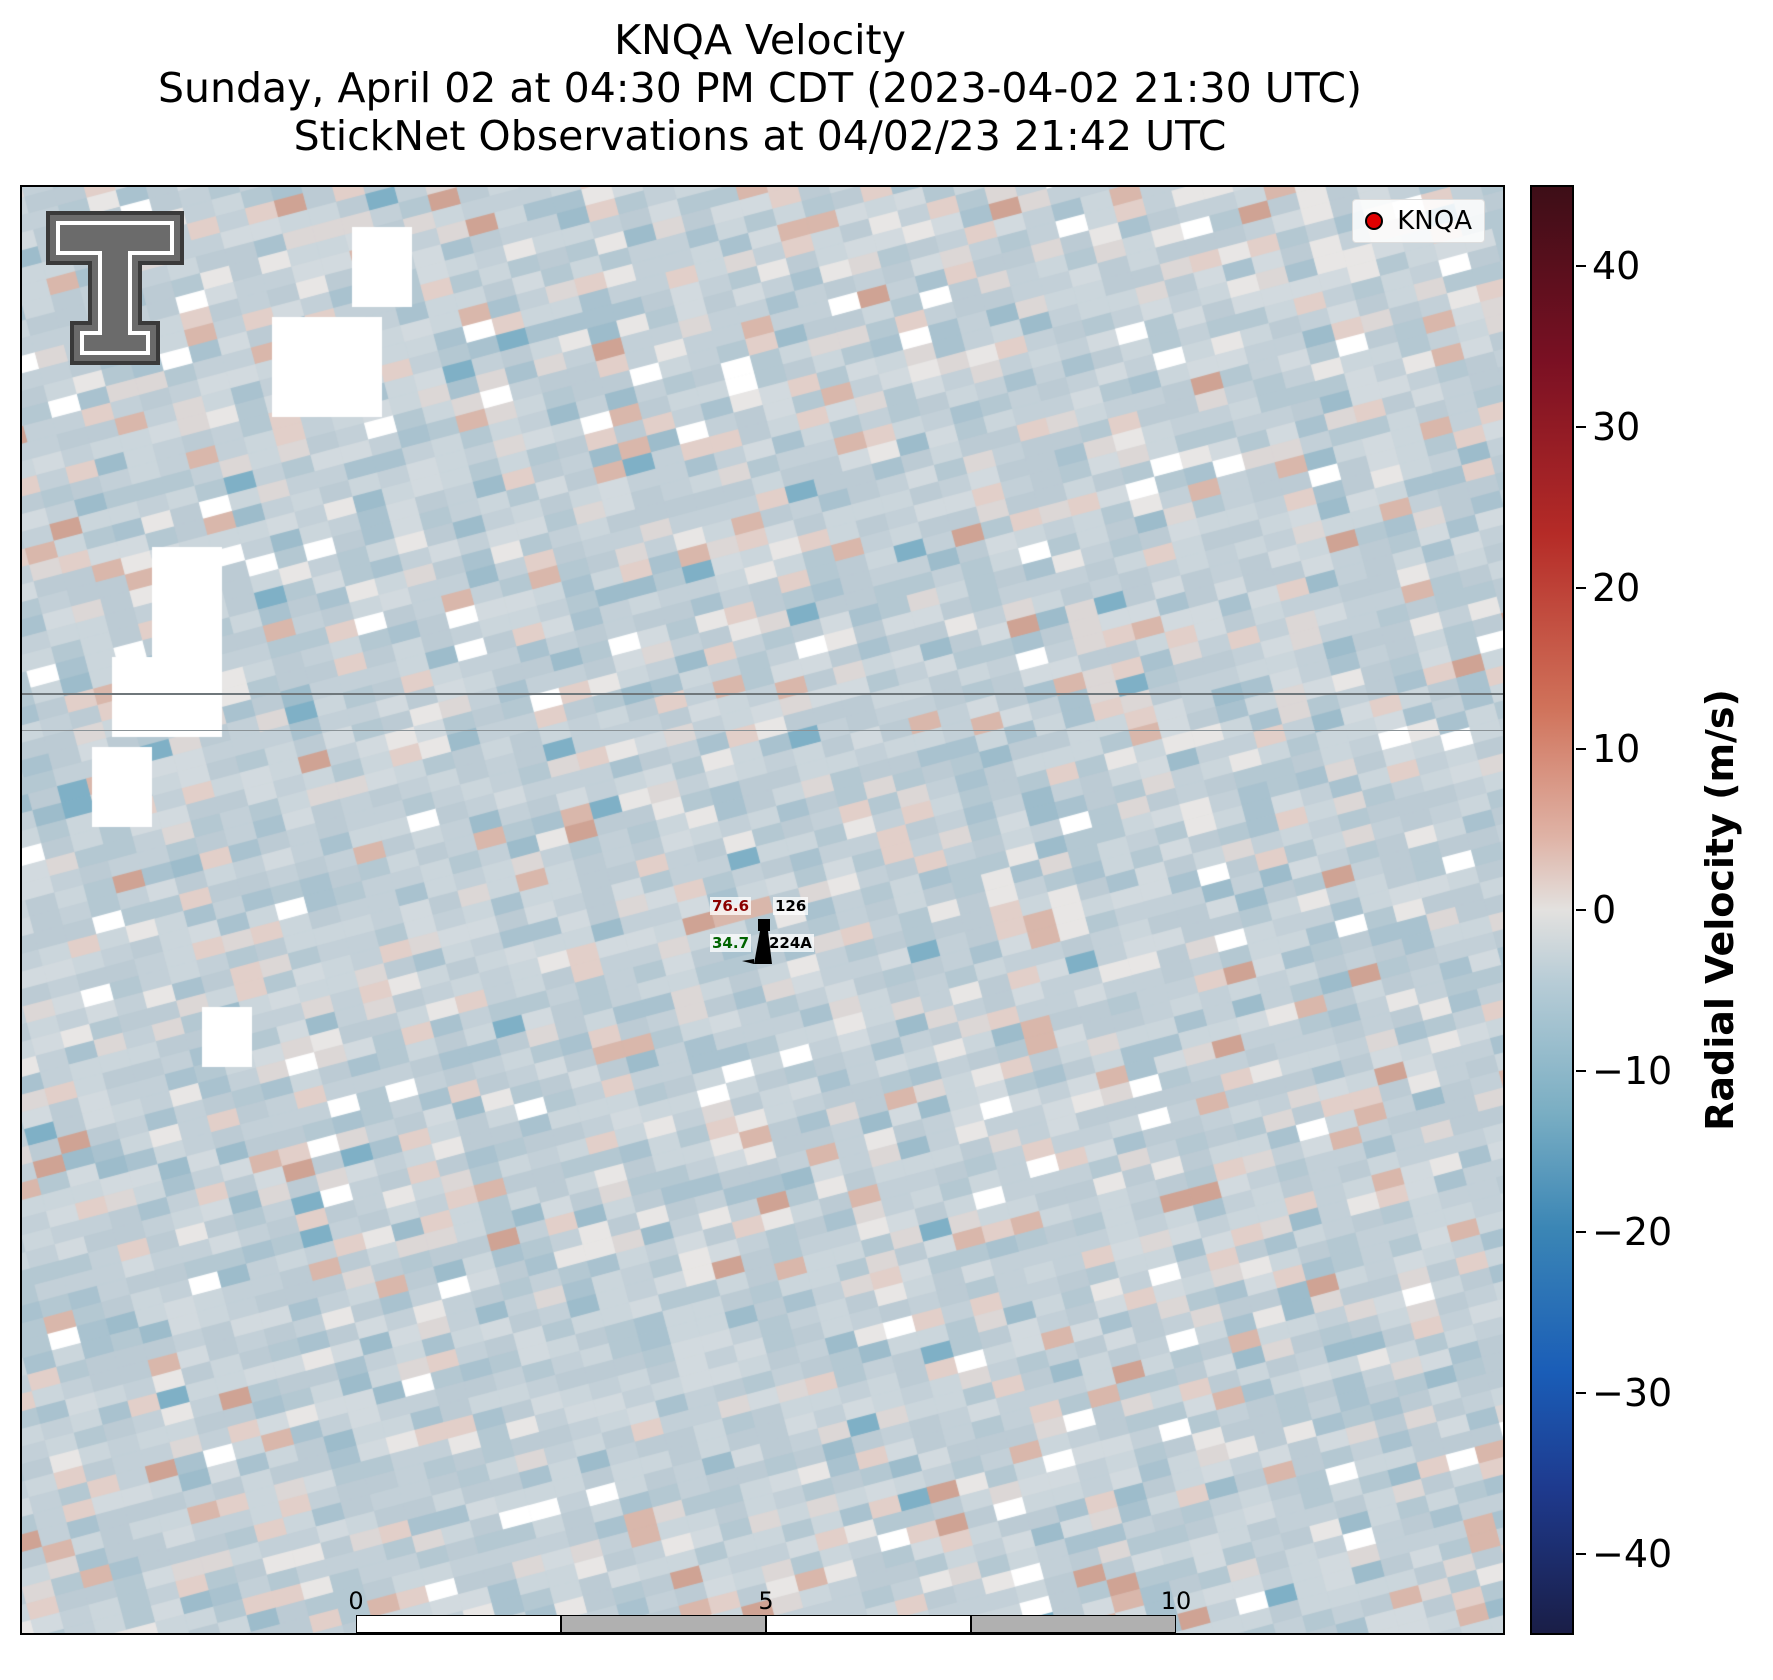 The image size is (1773, 1680). Describe the element at coordinates (115, 288) in the screenshot. I see `texas-tech-logo` at that location.